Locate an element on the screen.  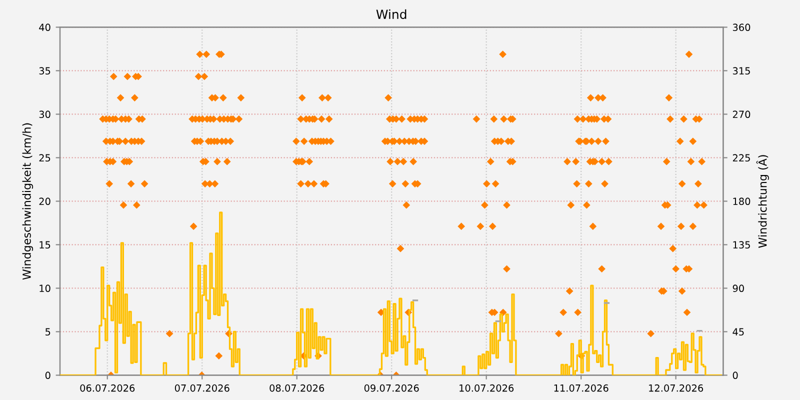
x-tick-label: 08.07.2026 is located at coordinates (297, 388).